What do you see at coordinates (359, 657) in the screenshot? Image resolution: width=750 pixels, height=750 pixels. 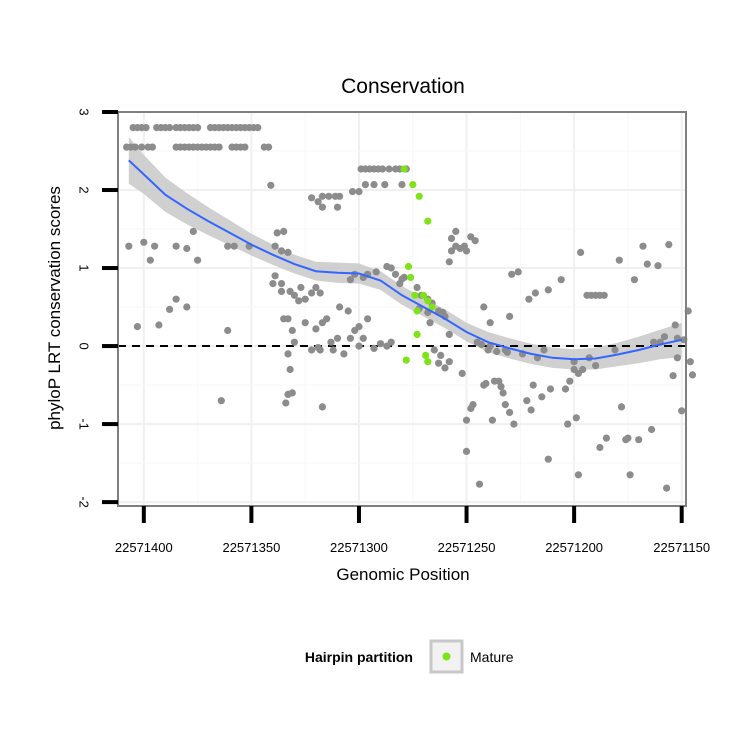 I see `legend-title: Hairpin partition` at bounding box center [359, 657].